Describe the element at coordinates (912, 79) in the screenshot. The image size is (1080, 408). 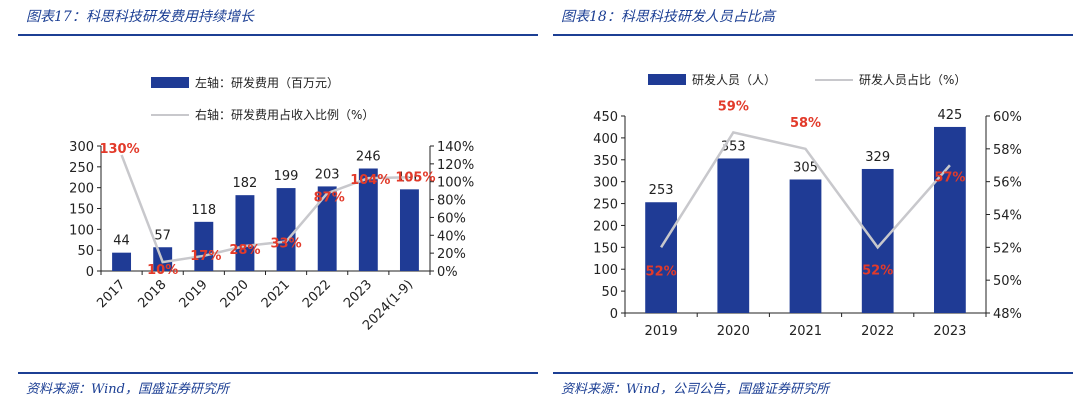
I see `legend-label-line: 研发人员占比（%）` at that location.